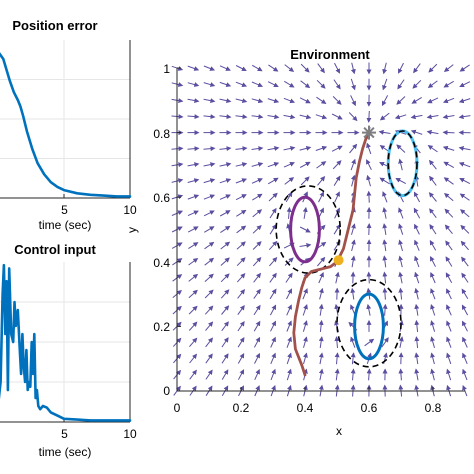 This screenshot has width=474, height=474. What do you see at coordinates (339, 431) in the screenshot?
I see `env-x-label: x` at bounding box center [339, 431].